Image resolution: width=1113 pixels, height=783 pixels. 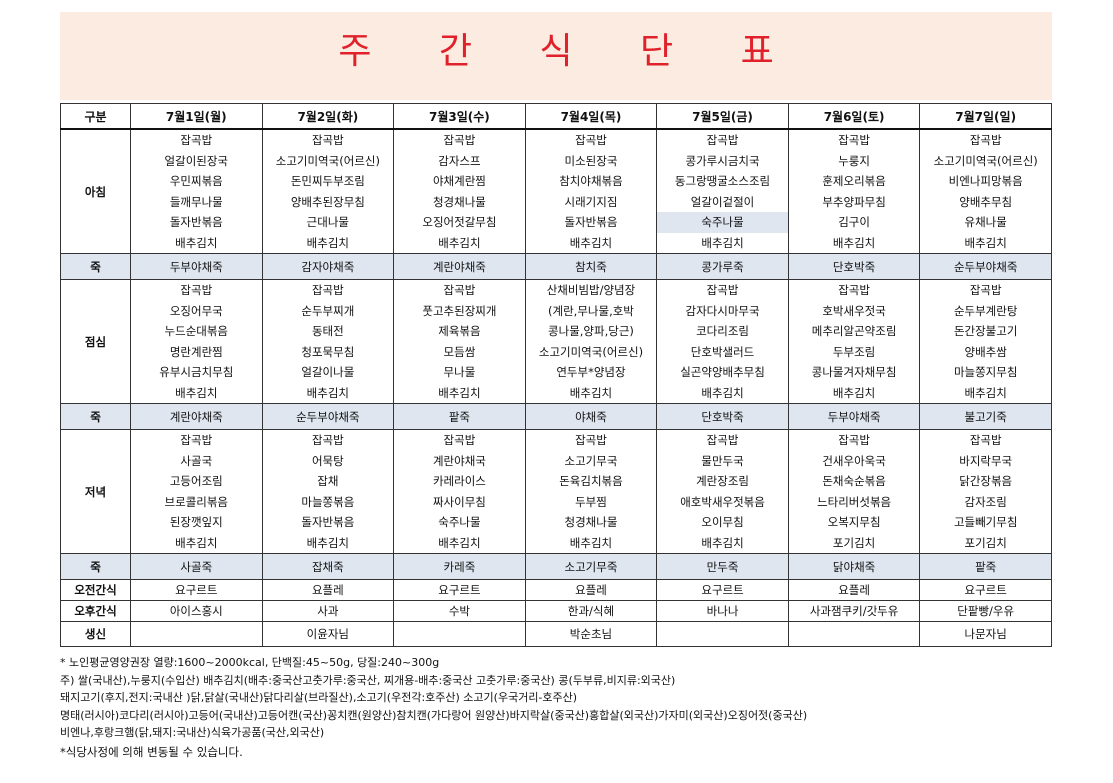 I want to click on dinner-day-cell: 잡곡밥 물만두국 계란장조림 애호박새우젓볶음 오이무침 배추김치, so click(x=722, y=491).